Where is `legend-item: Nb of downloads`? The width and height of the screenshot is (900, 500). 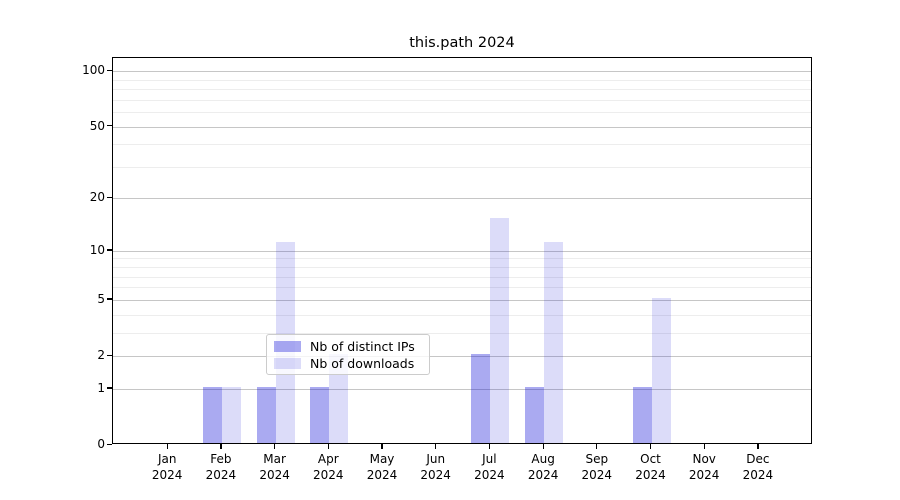
legend-item: Nb of downloads is located at coordinates (348, 363).